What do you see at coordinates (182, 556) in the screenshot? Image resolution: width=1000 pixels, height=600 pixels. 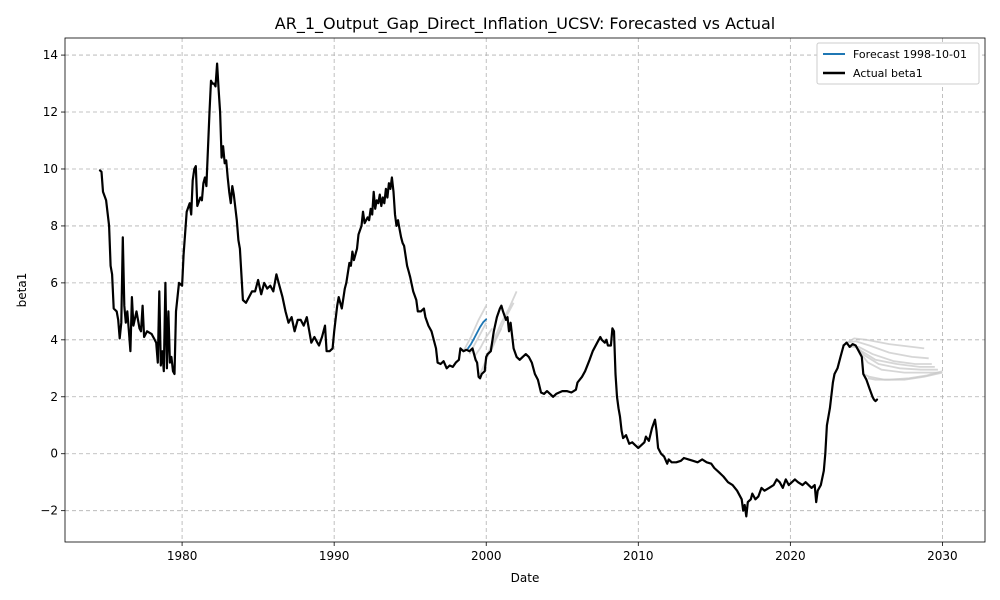 I see `x-tick-label: 1980` at bounding box center [182, 556].